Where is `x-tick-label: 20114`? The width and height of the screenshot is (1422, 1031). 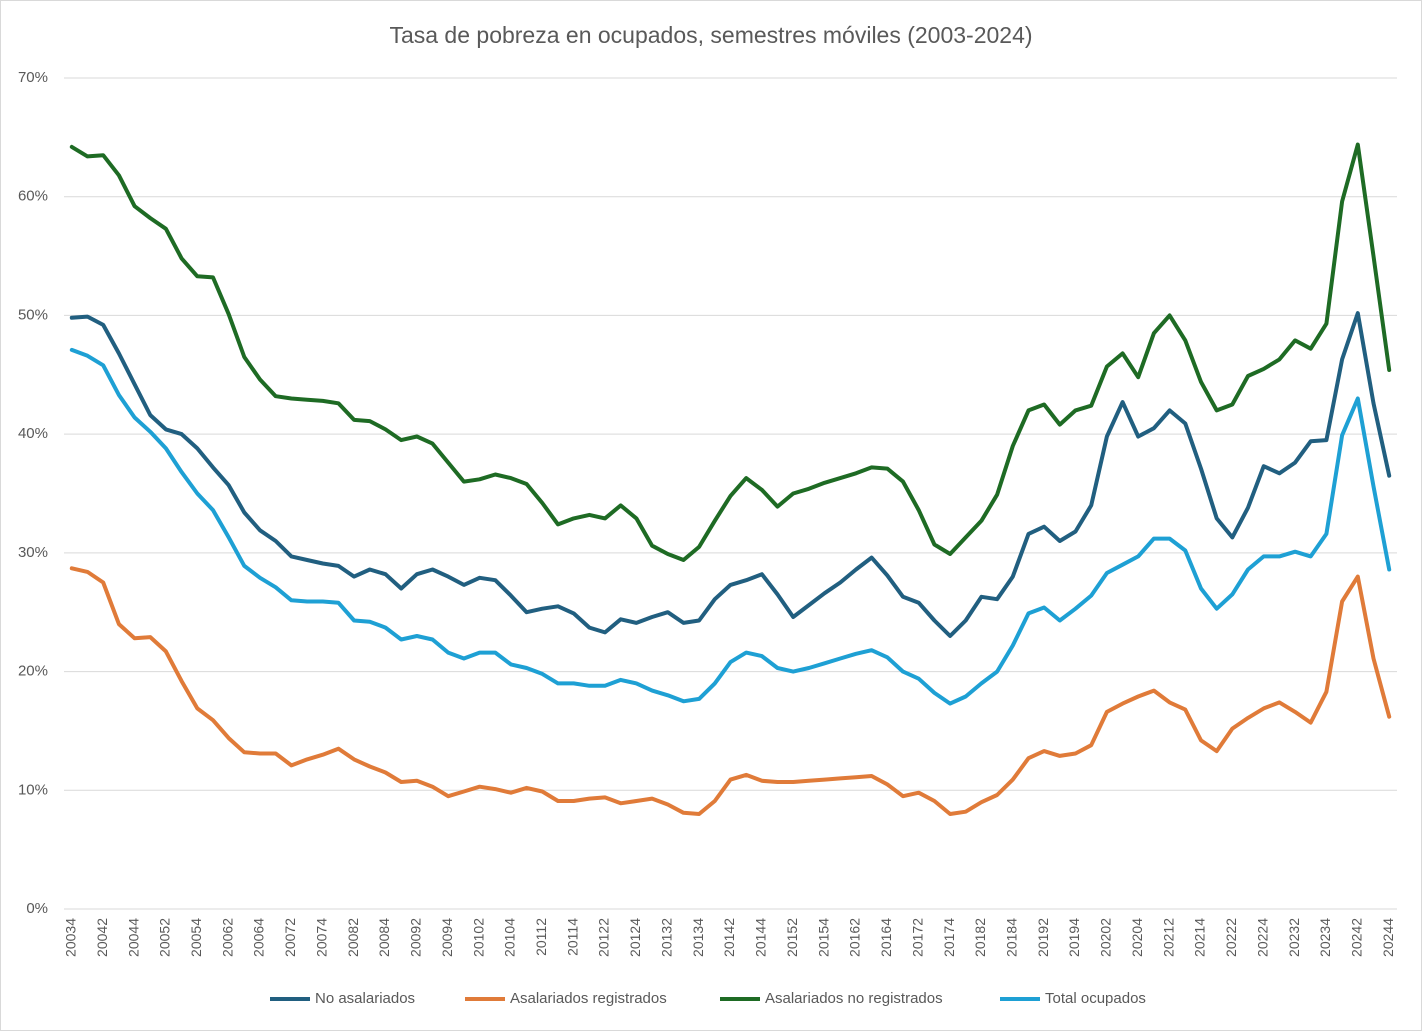 x-tick-label: 20114 is located at coordinates (572, 937).